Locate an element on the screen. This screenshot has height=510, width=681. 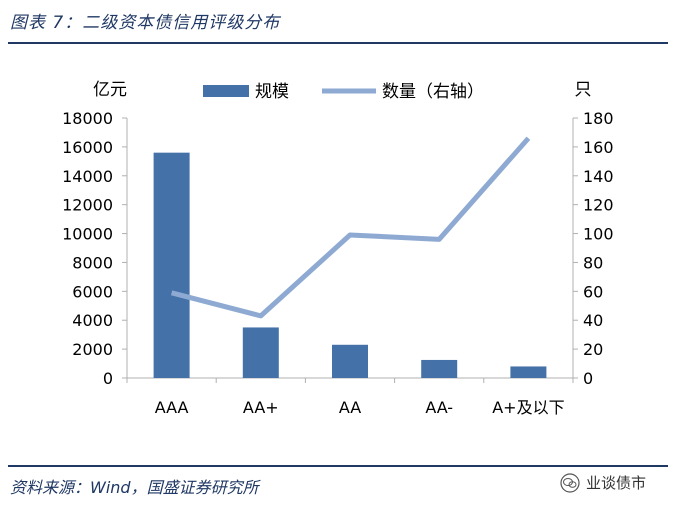
left-tick-label: 6000 is located at coordinates (92, 291).